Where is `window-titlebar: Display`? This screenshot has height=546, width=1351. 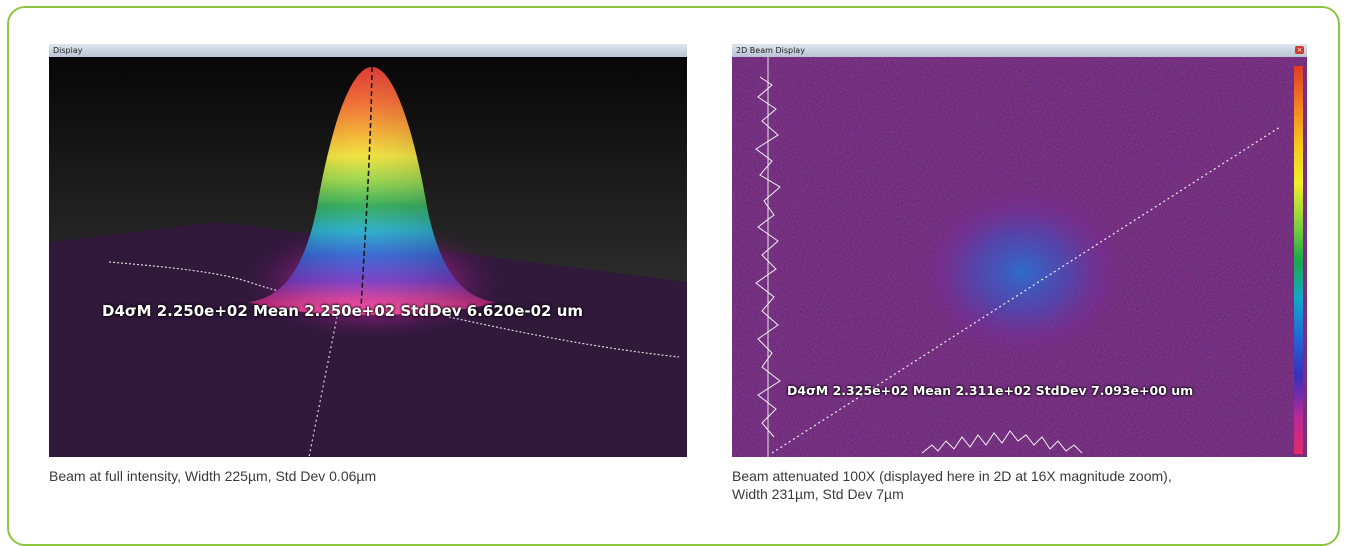
window-titlebar: Display is located at coordinates (368, 51).